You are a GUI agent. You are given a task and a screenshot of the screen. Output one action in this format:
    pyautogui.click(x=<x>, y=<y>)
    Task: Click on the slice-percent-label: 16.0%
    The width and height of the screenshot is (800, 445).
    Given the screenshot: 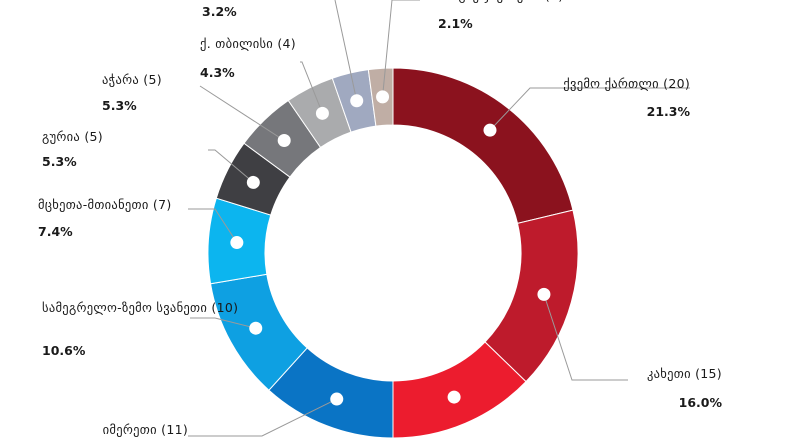 What is the action you would take?
    pyautogui.click(x=701, y=402)
    